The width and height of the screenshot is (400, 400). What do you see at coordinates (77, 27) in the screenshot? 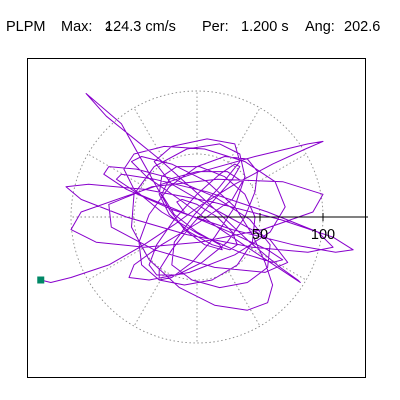
I see `max-label: Max:` at bounding box center [77, 27].